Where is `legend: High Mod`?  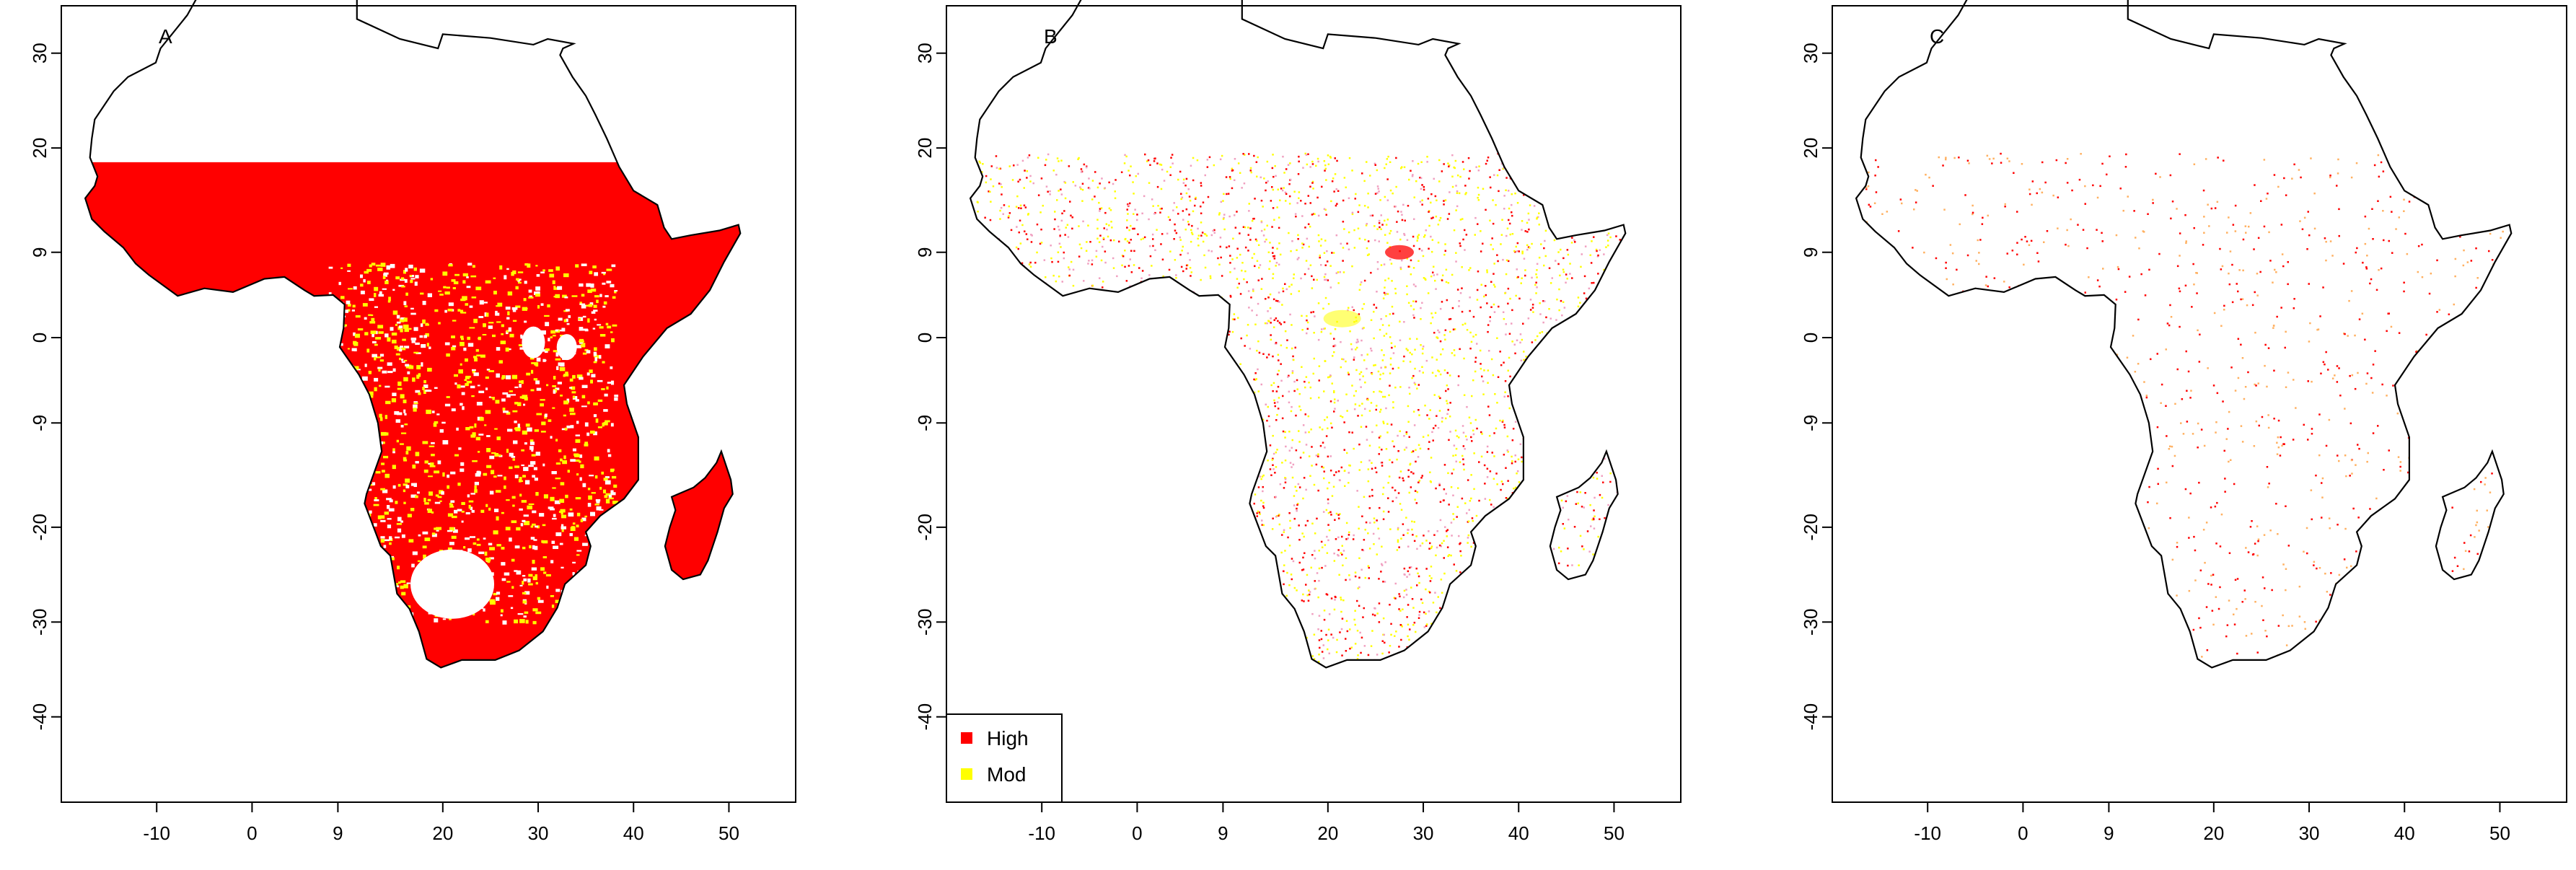 legend: High Mod is located at coordinates (1004, 758).